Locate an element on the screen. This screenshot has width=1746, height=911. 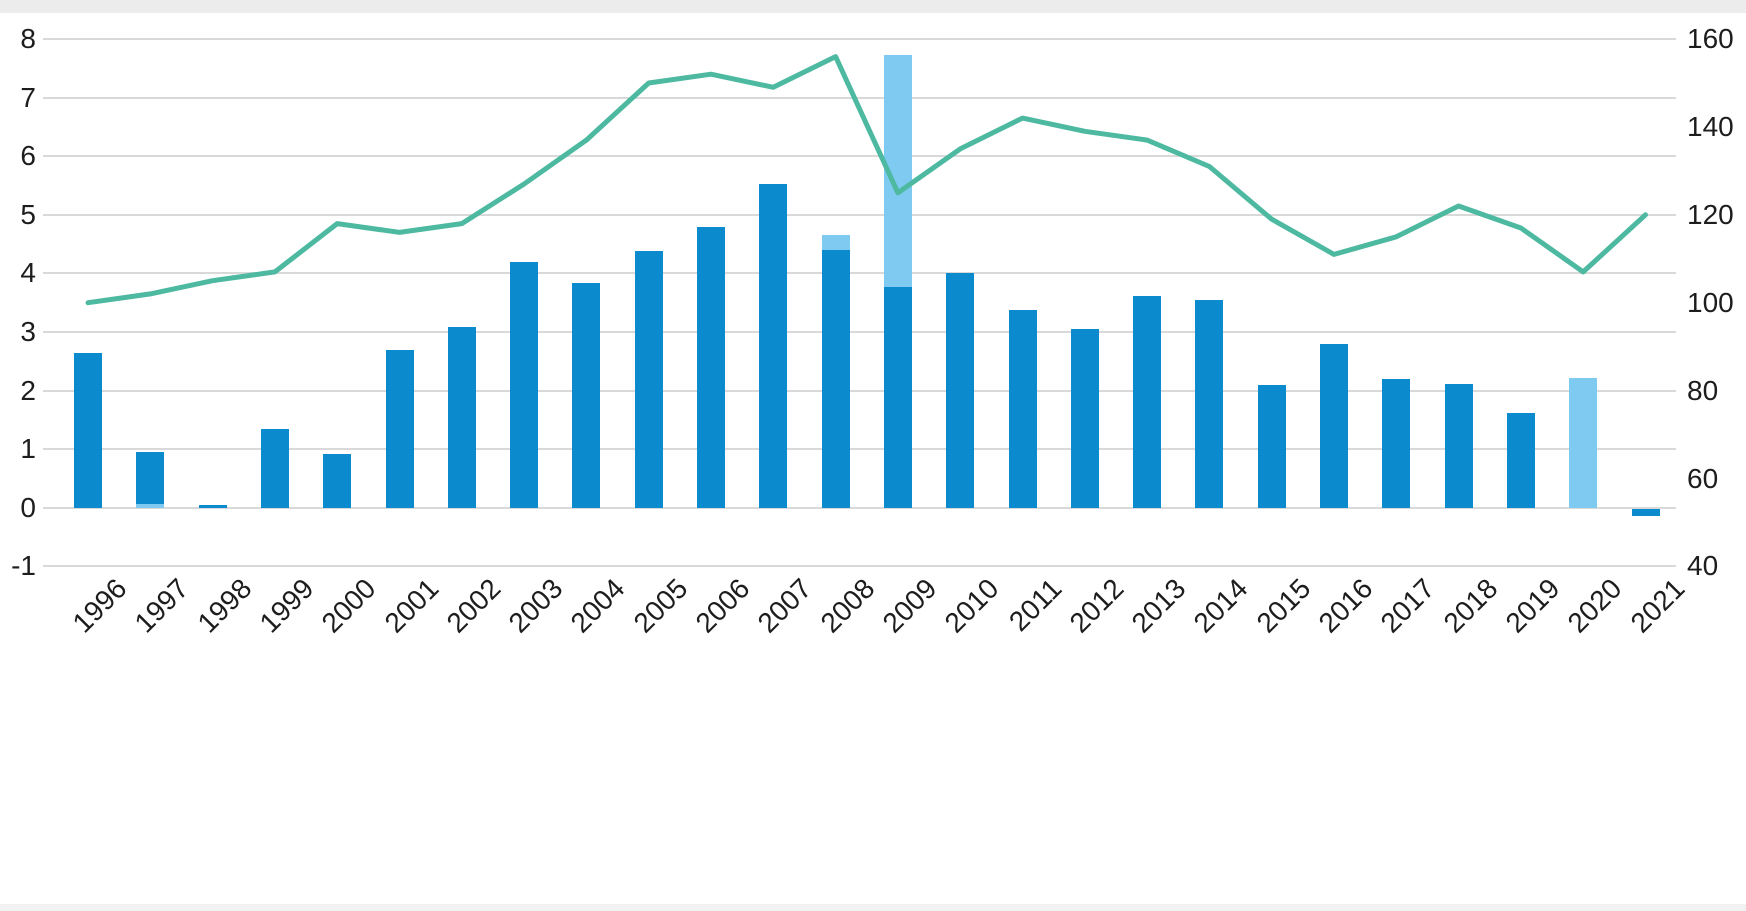
bar-dark-2006 is located at coordinates (711, 367).